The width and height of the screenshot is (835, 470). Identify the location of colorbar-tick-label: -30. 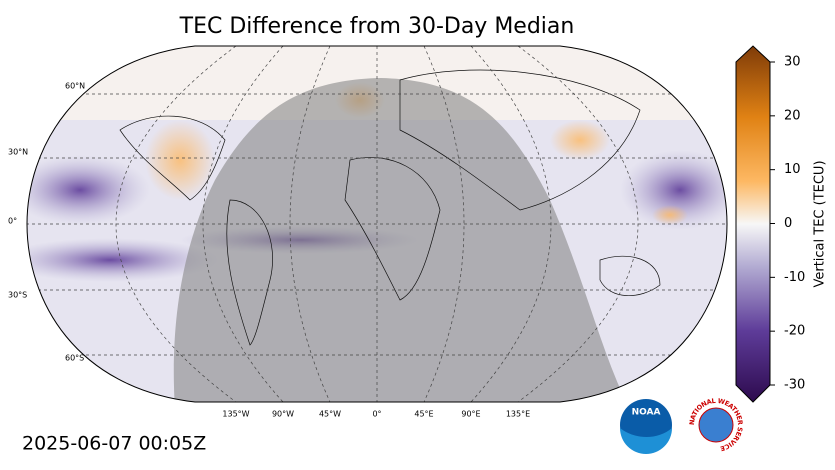
(794, 385).